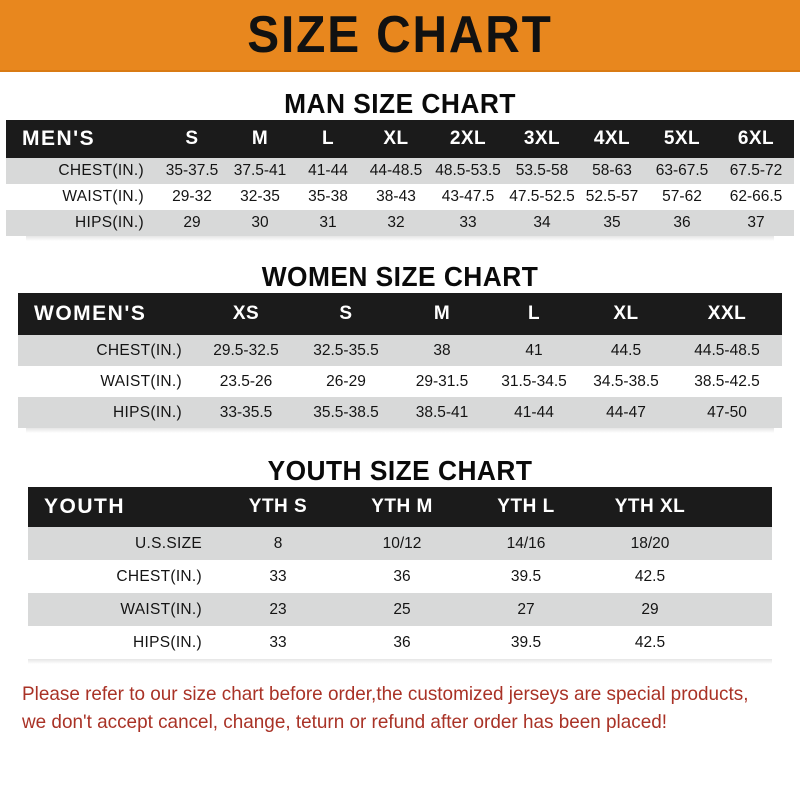 The width and height of the screenshot is (800, 800). Describe the element at coordinates (400, 276) in the screenshot. I see `women-section-title: WOMEN SIZE CHART` at that location.